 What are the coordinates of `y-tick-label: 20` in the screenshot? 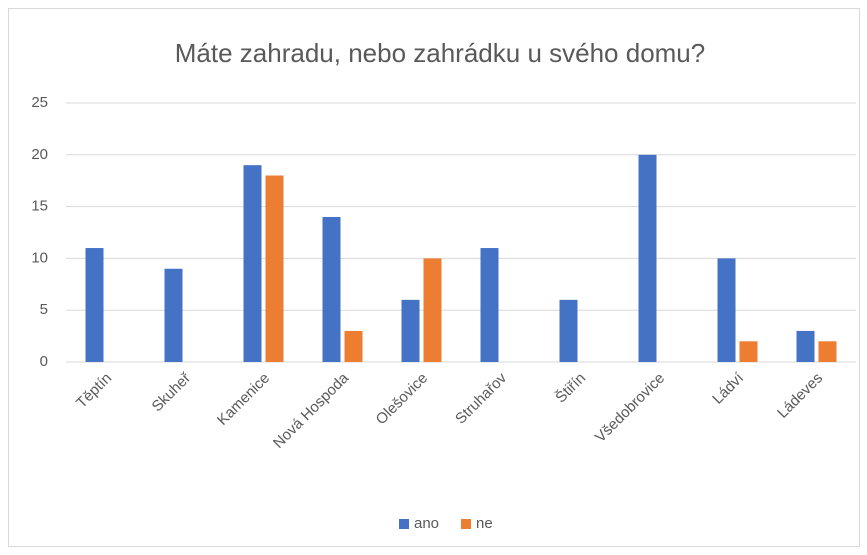 It's located at (39, 154).